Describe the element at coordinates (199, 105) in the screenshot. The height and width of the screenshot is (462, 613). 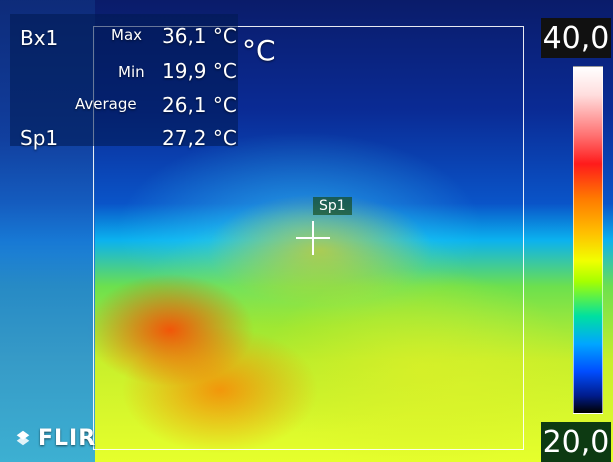
I see `average-value: 26,1 °C` at that location.